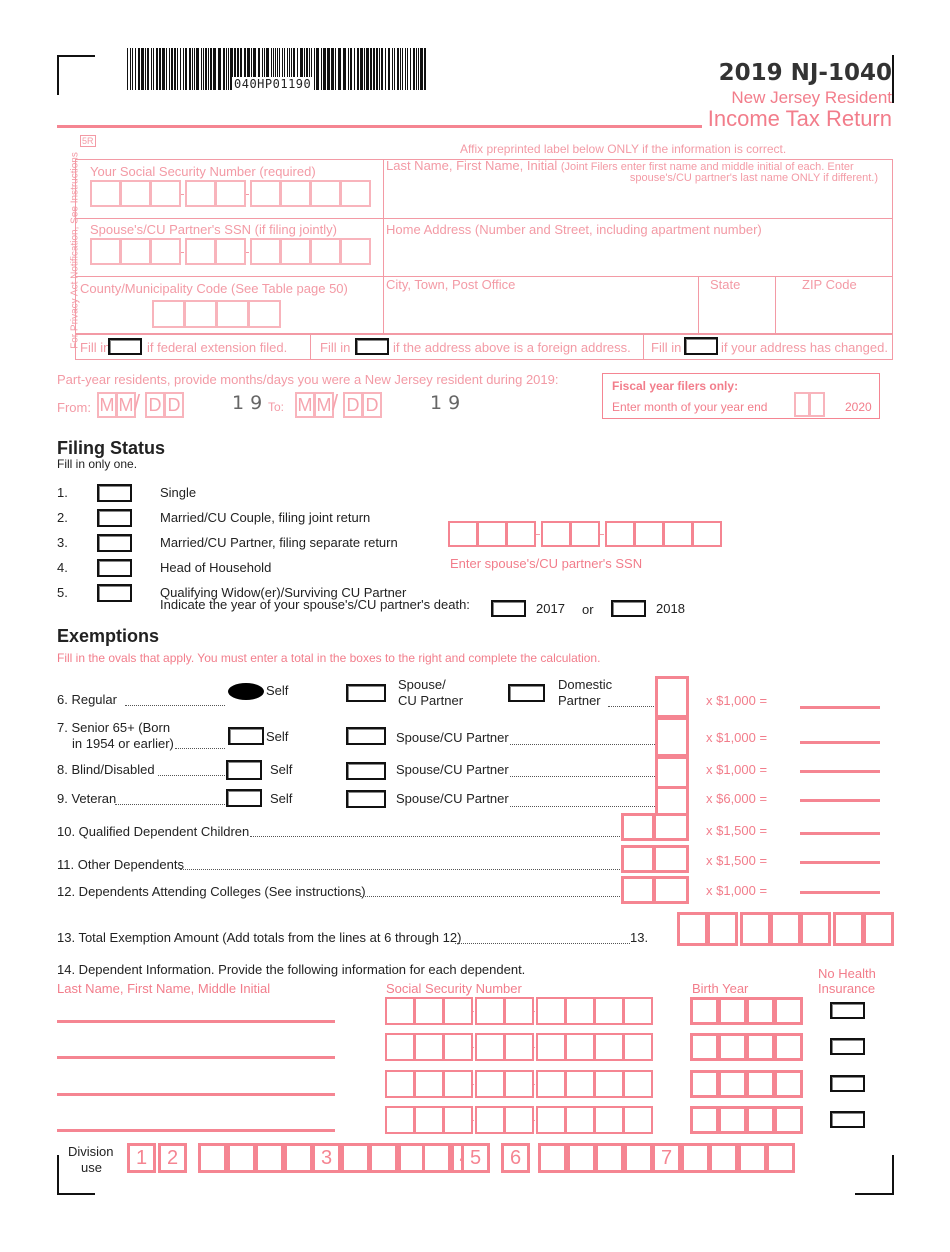 Image resolution: width=950 pixels, height=1252 pixels. I want to click on death-year-2017-checkbox, so click(508, 608).